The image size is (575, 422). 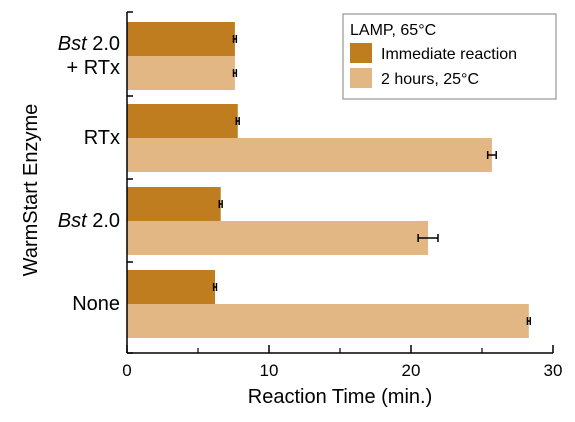 What do you see at coordinates (126, 370) in the screenshot?
I see `x-tick-label: 0` at bounding box center [126, 370].